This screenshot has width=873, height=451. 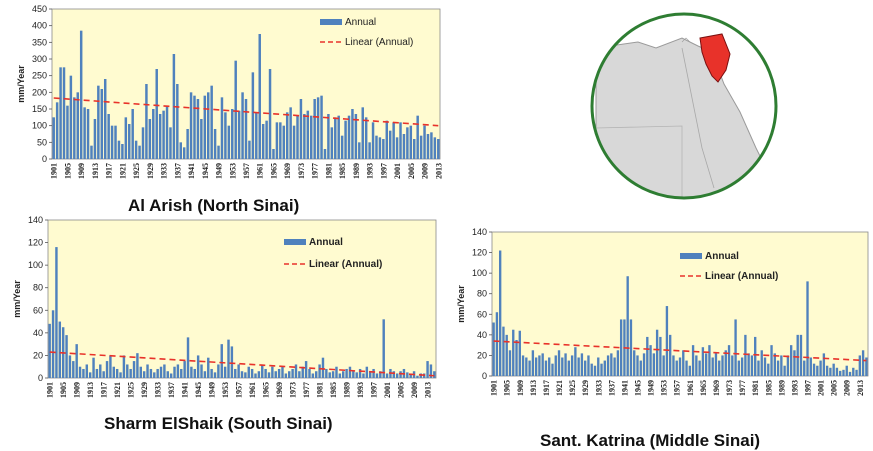 What do you see at coordinates (252, 390) in the screenshot?
I see `x-tick-label: 1961` at bounding box center [252, 390].